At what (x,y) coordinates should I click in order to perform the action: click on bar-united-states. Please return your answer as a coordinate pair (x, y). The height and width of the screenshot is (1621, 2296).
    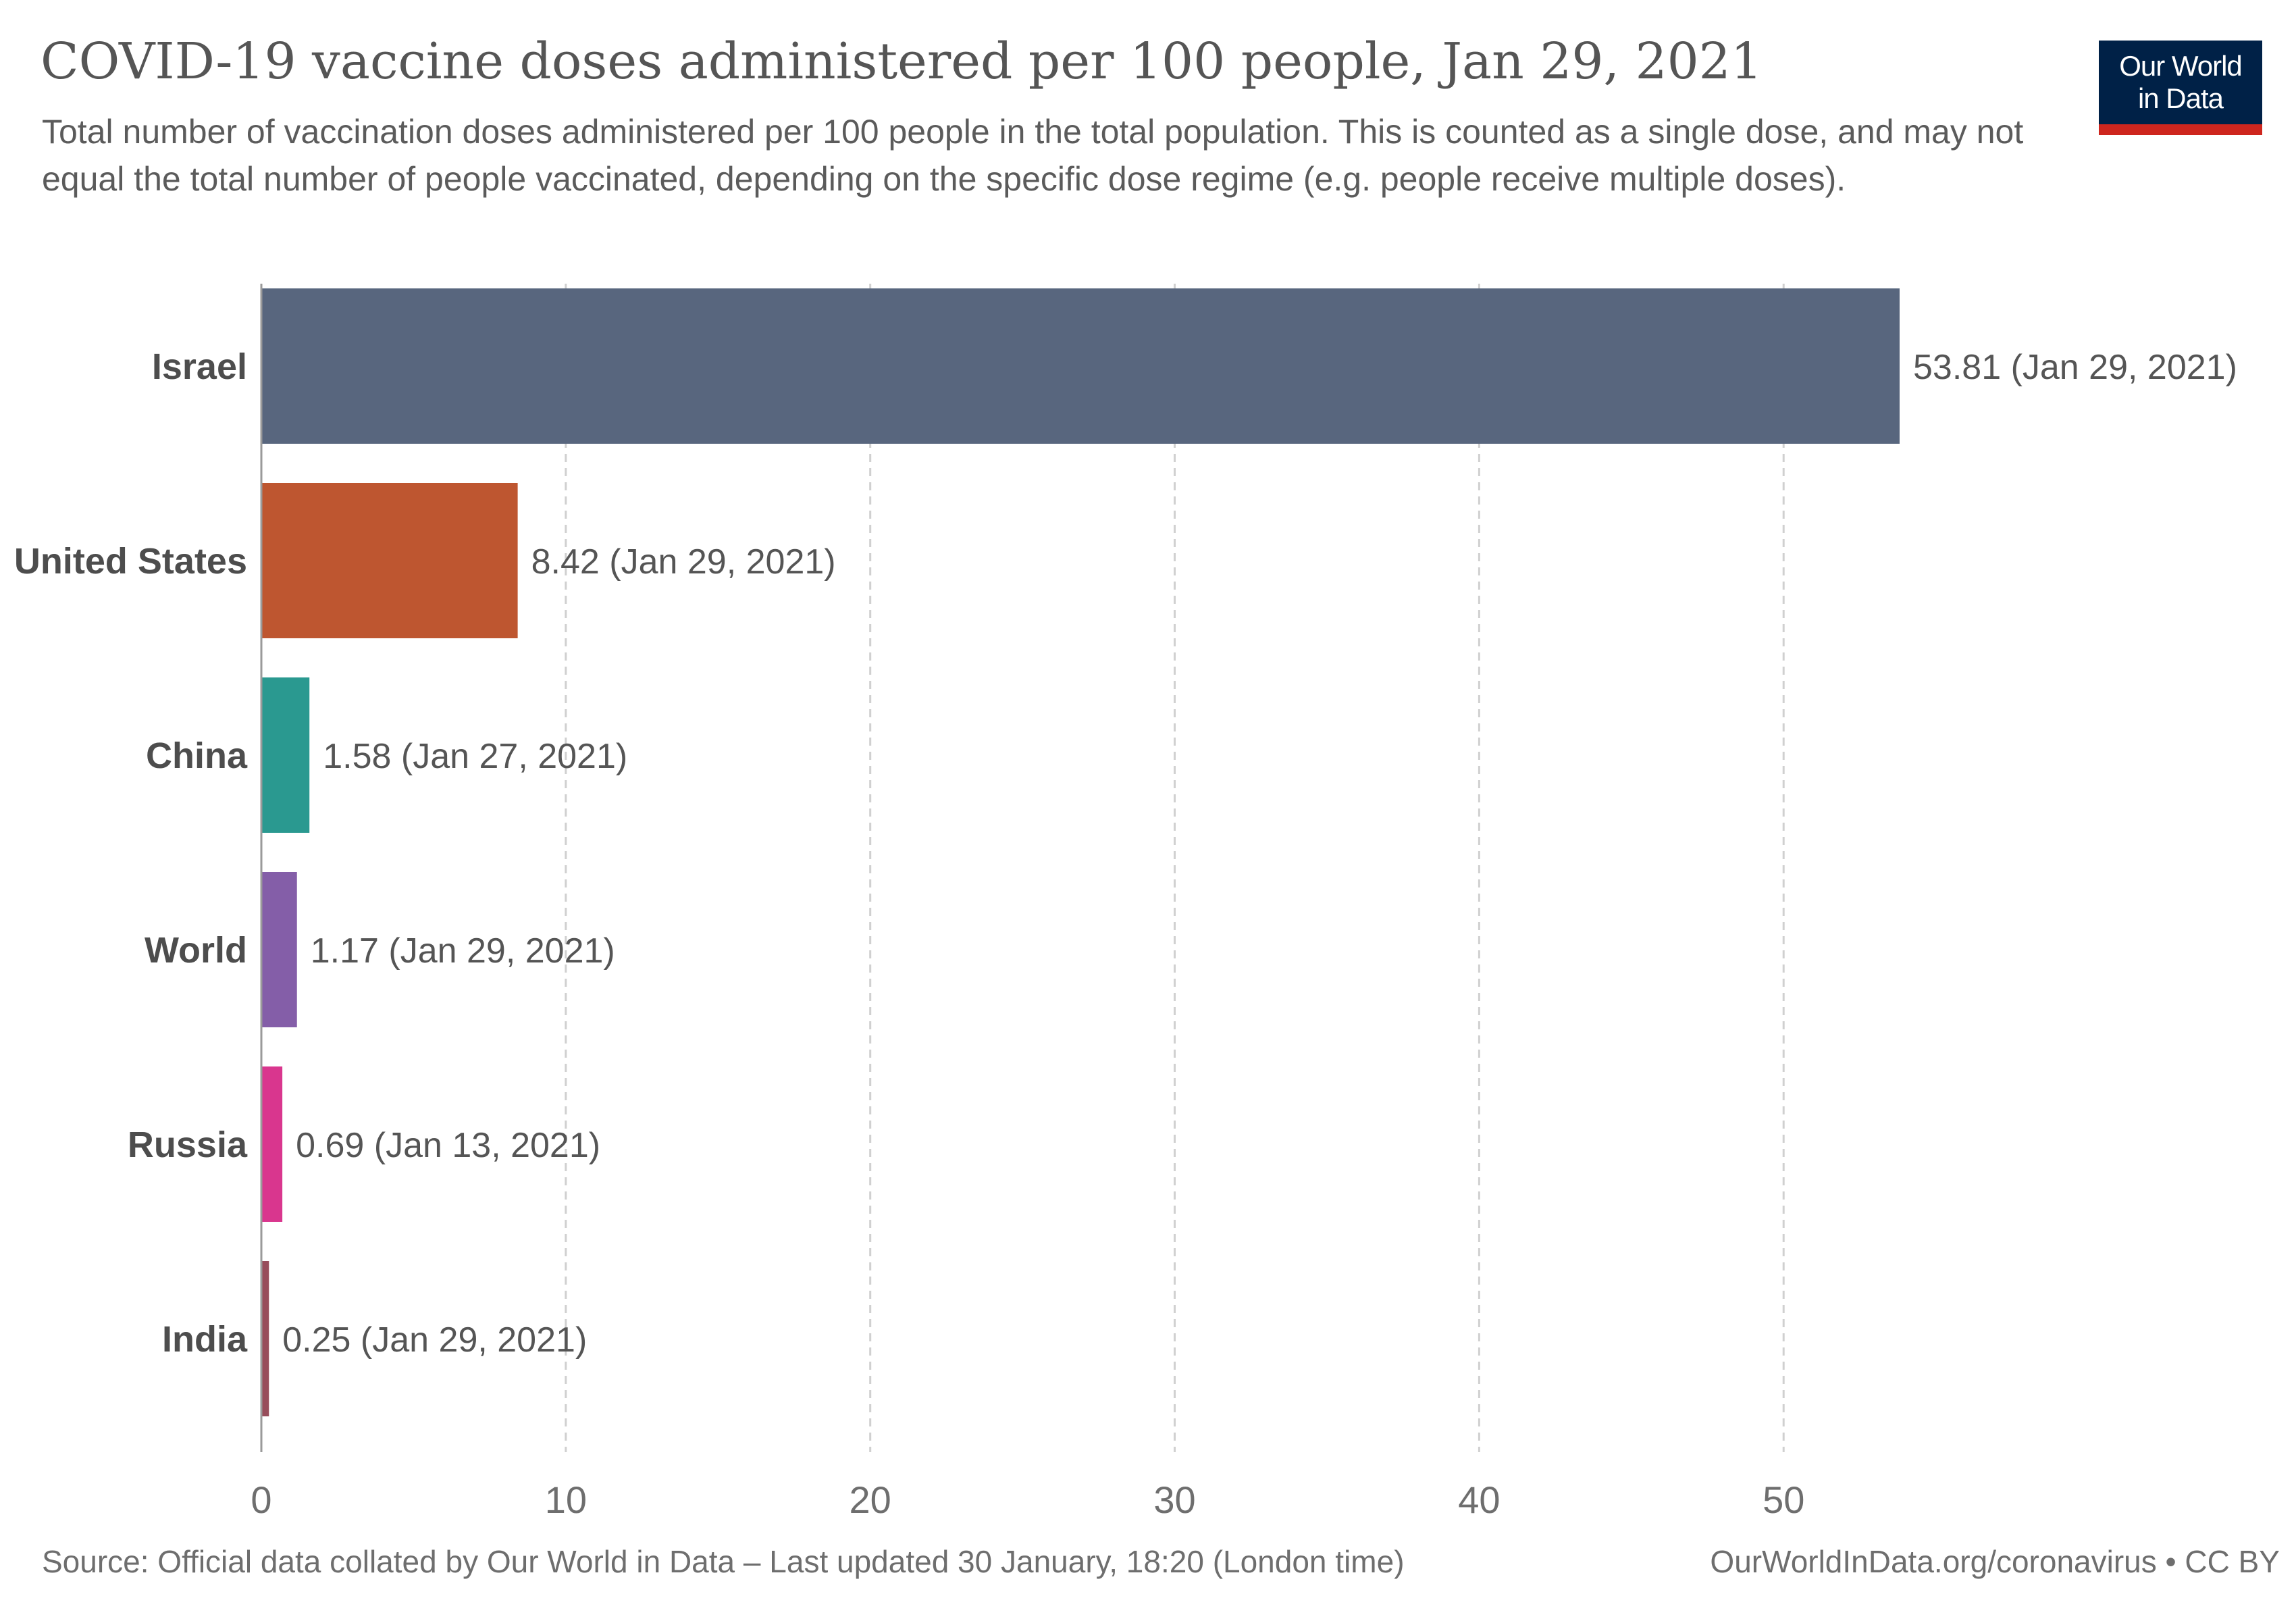
    Looking at the image, I should click on (390, 560).